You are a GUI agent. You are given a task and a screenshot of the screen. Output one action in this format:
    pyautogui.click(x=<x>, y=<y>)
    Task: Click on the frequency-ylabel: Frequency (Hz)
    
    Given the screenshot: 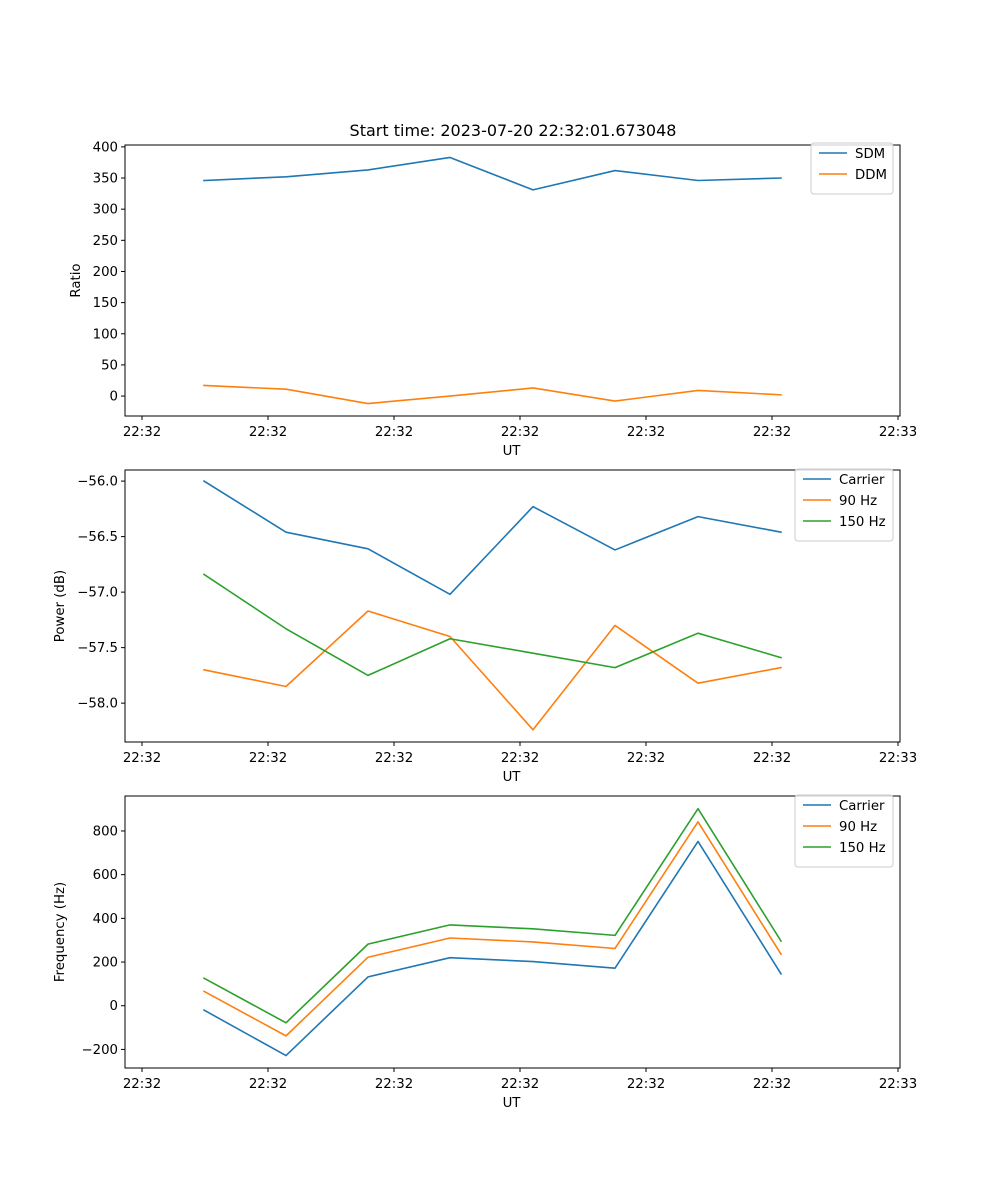 What is the action you would take?
    pyautogui.click(x=60, y=932)
    